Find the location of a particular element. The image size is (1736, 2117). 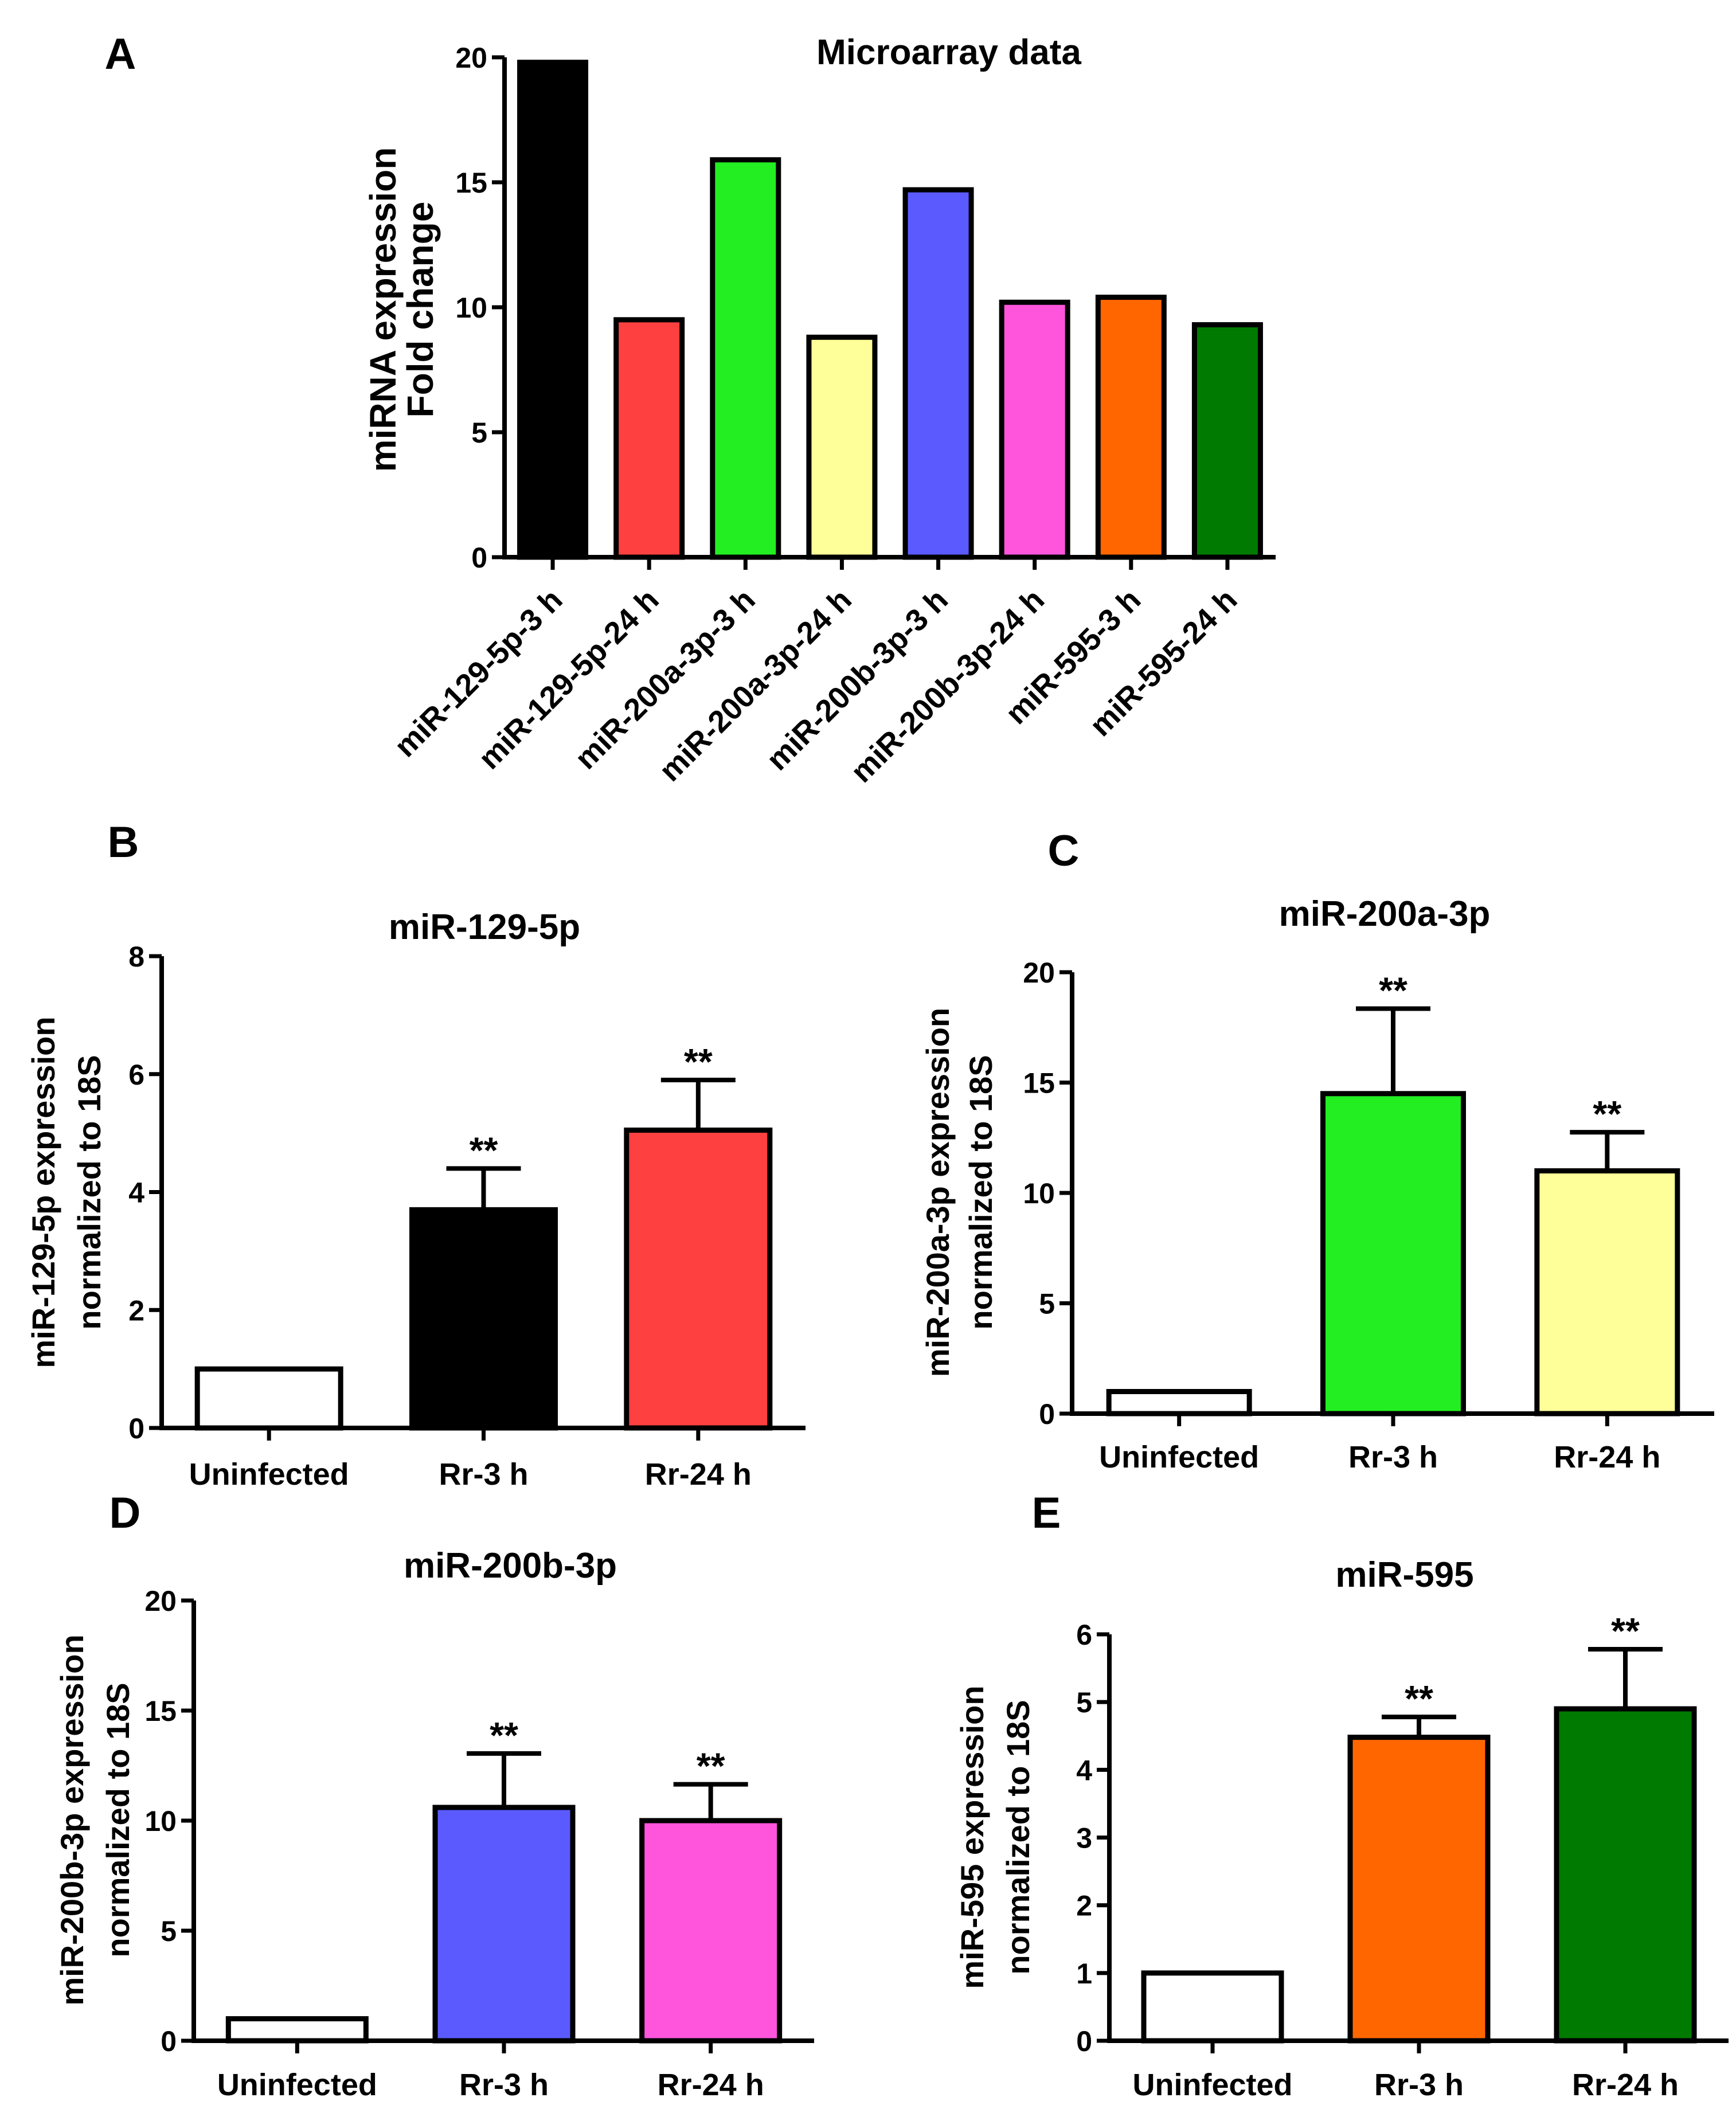

x-tick-label: miR-129-5p-24 h is located at coordinates (568, 679).